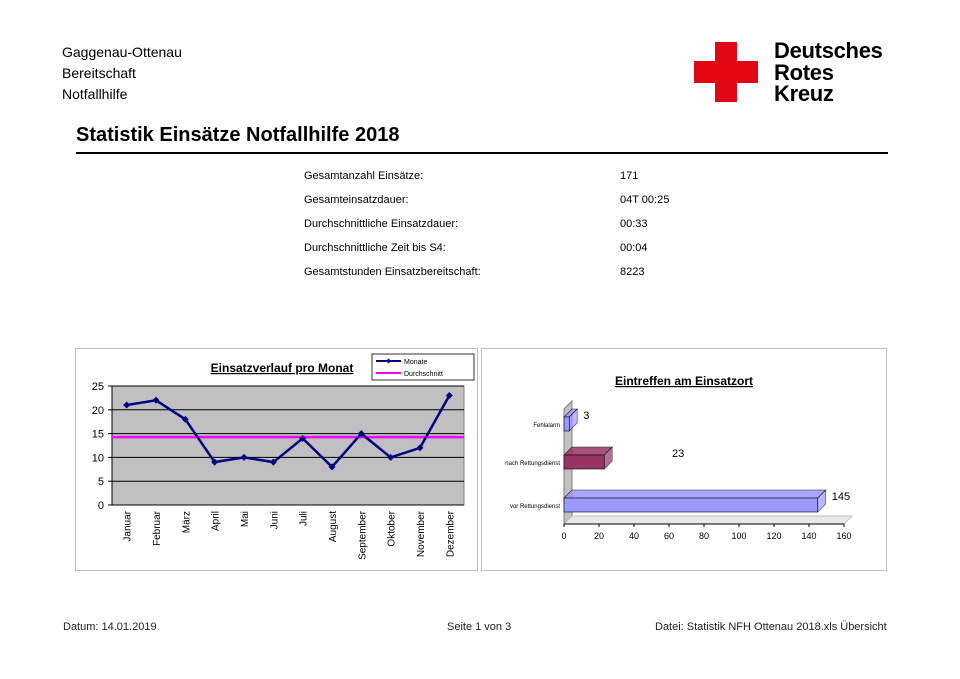  What do you see at coordinates (843, 536) in the screenshot?
I see `x-tick-label: 160` at bounding box center [843, 536].